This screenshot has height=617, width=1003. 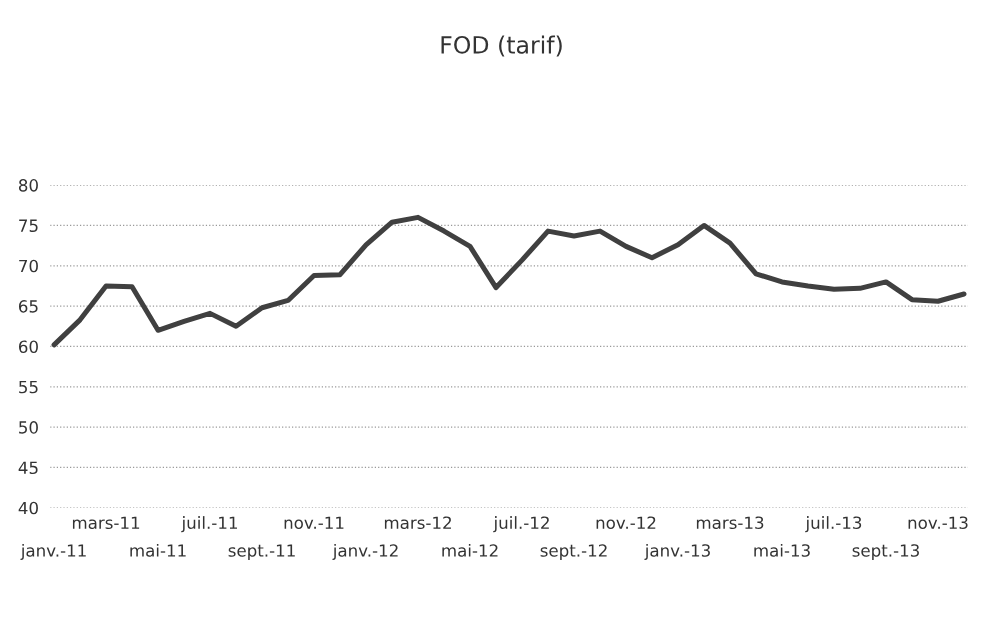 I want to click on chart-title: FOD (tarif), so click(x=501, y=46).